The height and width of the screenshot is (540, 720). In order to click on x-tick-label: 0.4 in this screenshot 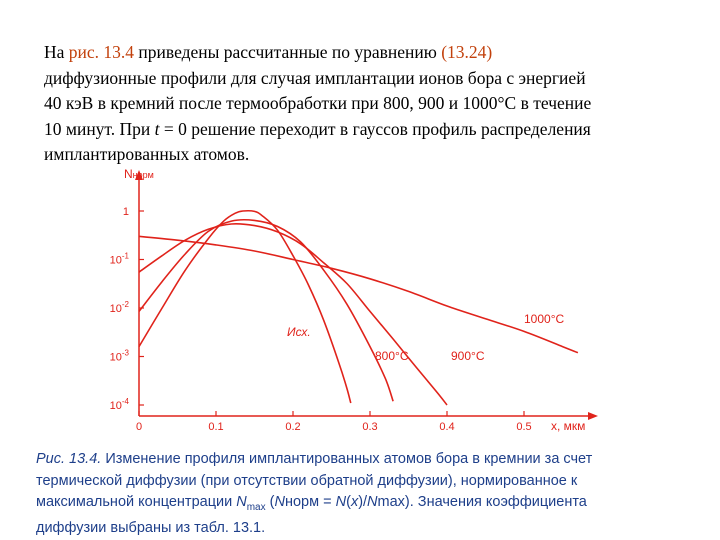, I will do `click(446, 427)`.